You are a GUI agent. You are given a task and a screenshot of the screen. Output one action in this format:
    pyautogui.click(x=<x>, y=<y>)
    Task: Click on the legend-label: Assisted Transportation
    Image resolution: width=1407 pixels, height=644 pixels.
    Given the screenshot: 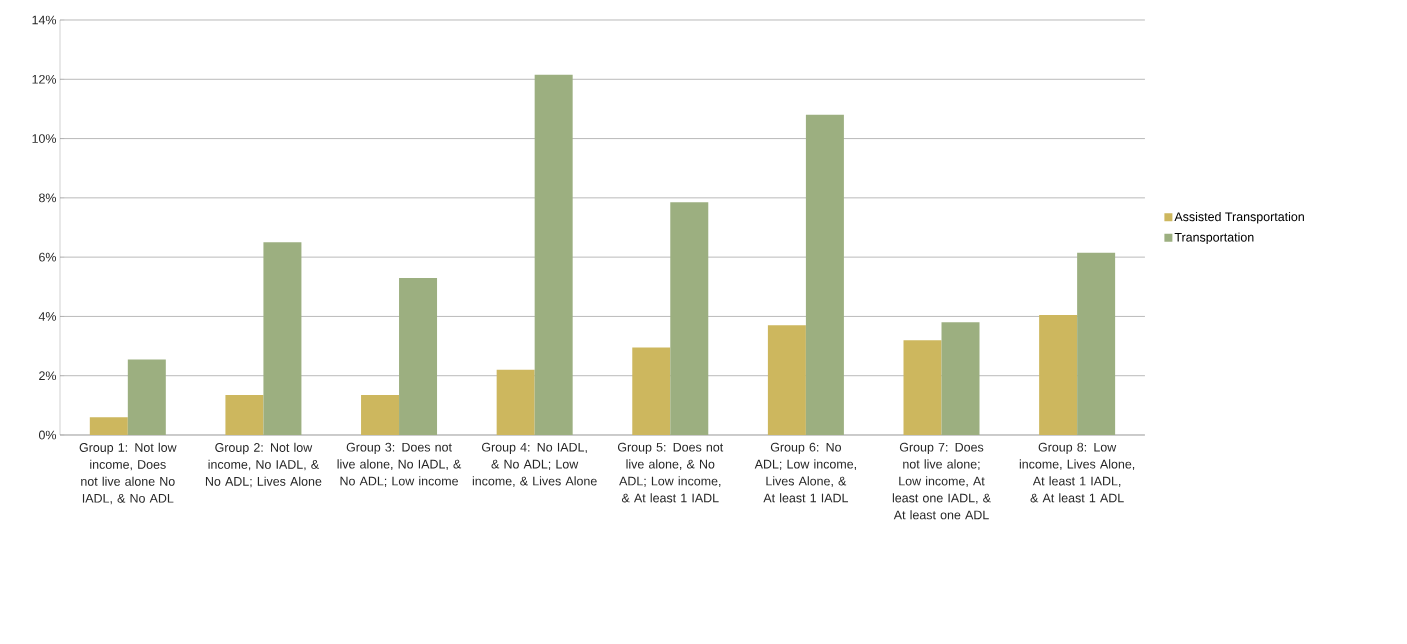 What is the action you would take?
    pyautogui.click(x=1239, y=217)
    